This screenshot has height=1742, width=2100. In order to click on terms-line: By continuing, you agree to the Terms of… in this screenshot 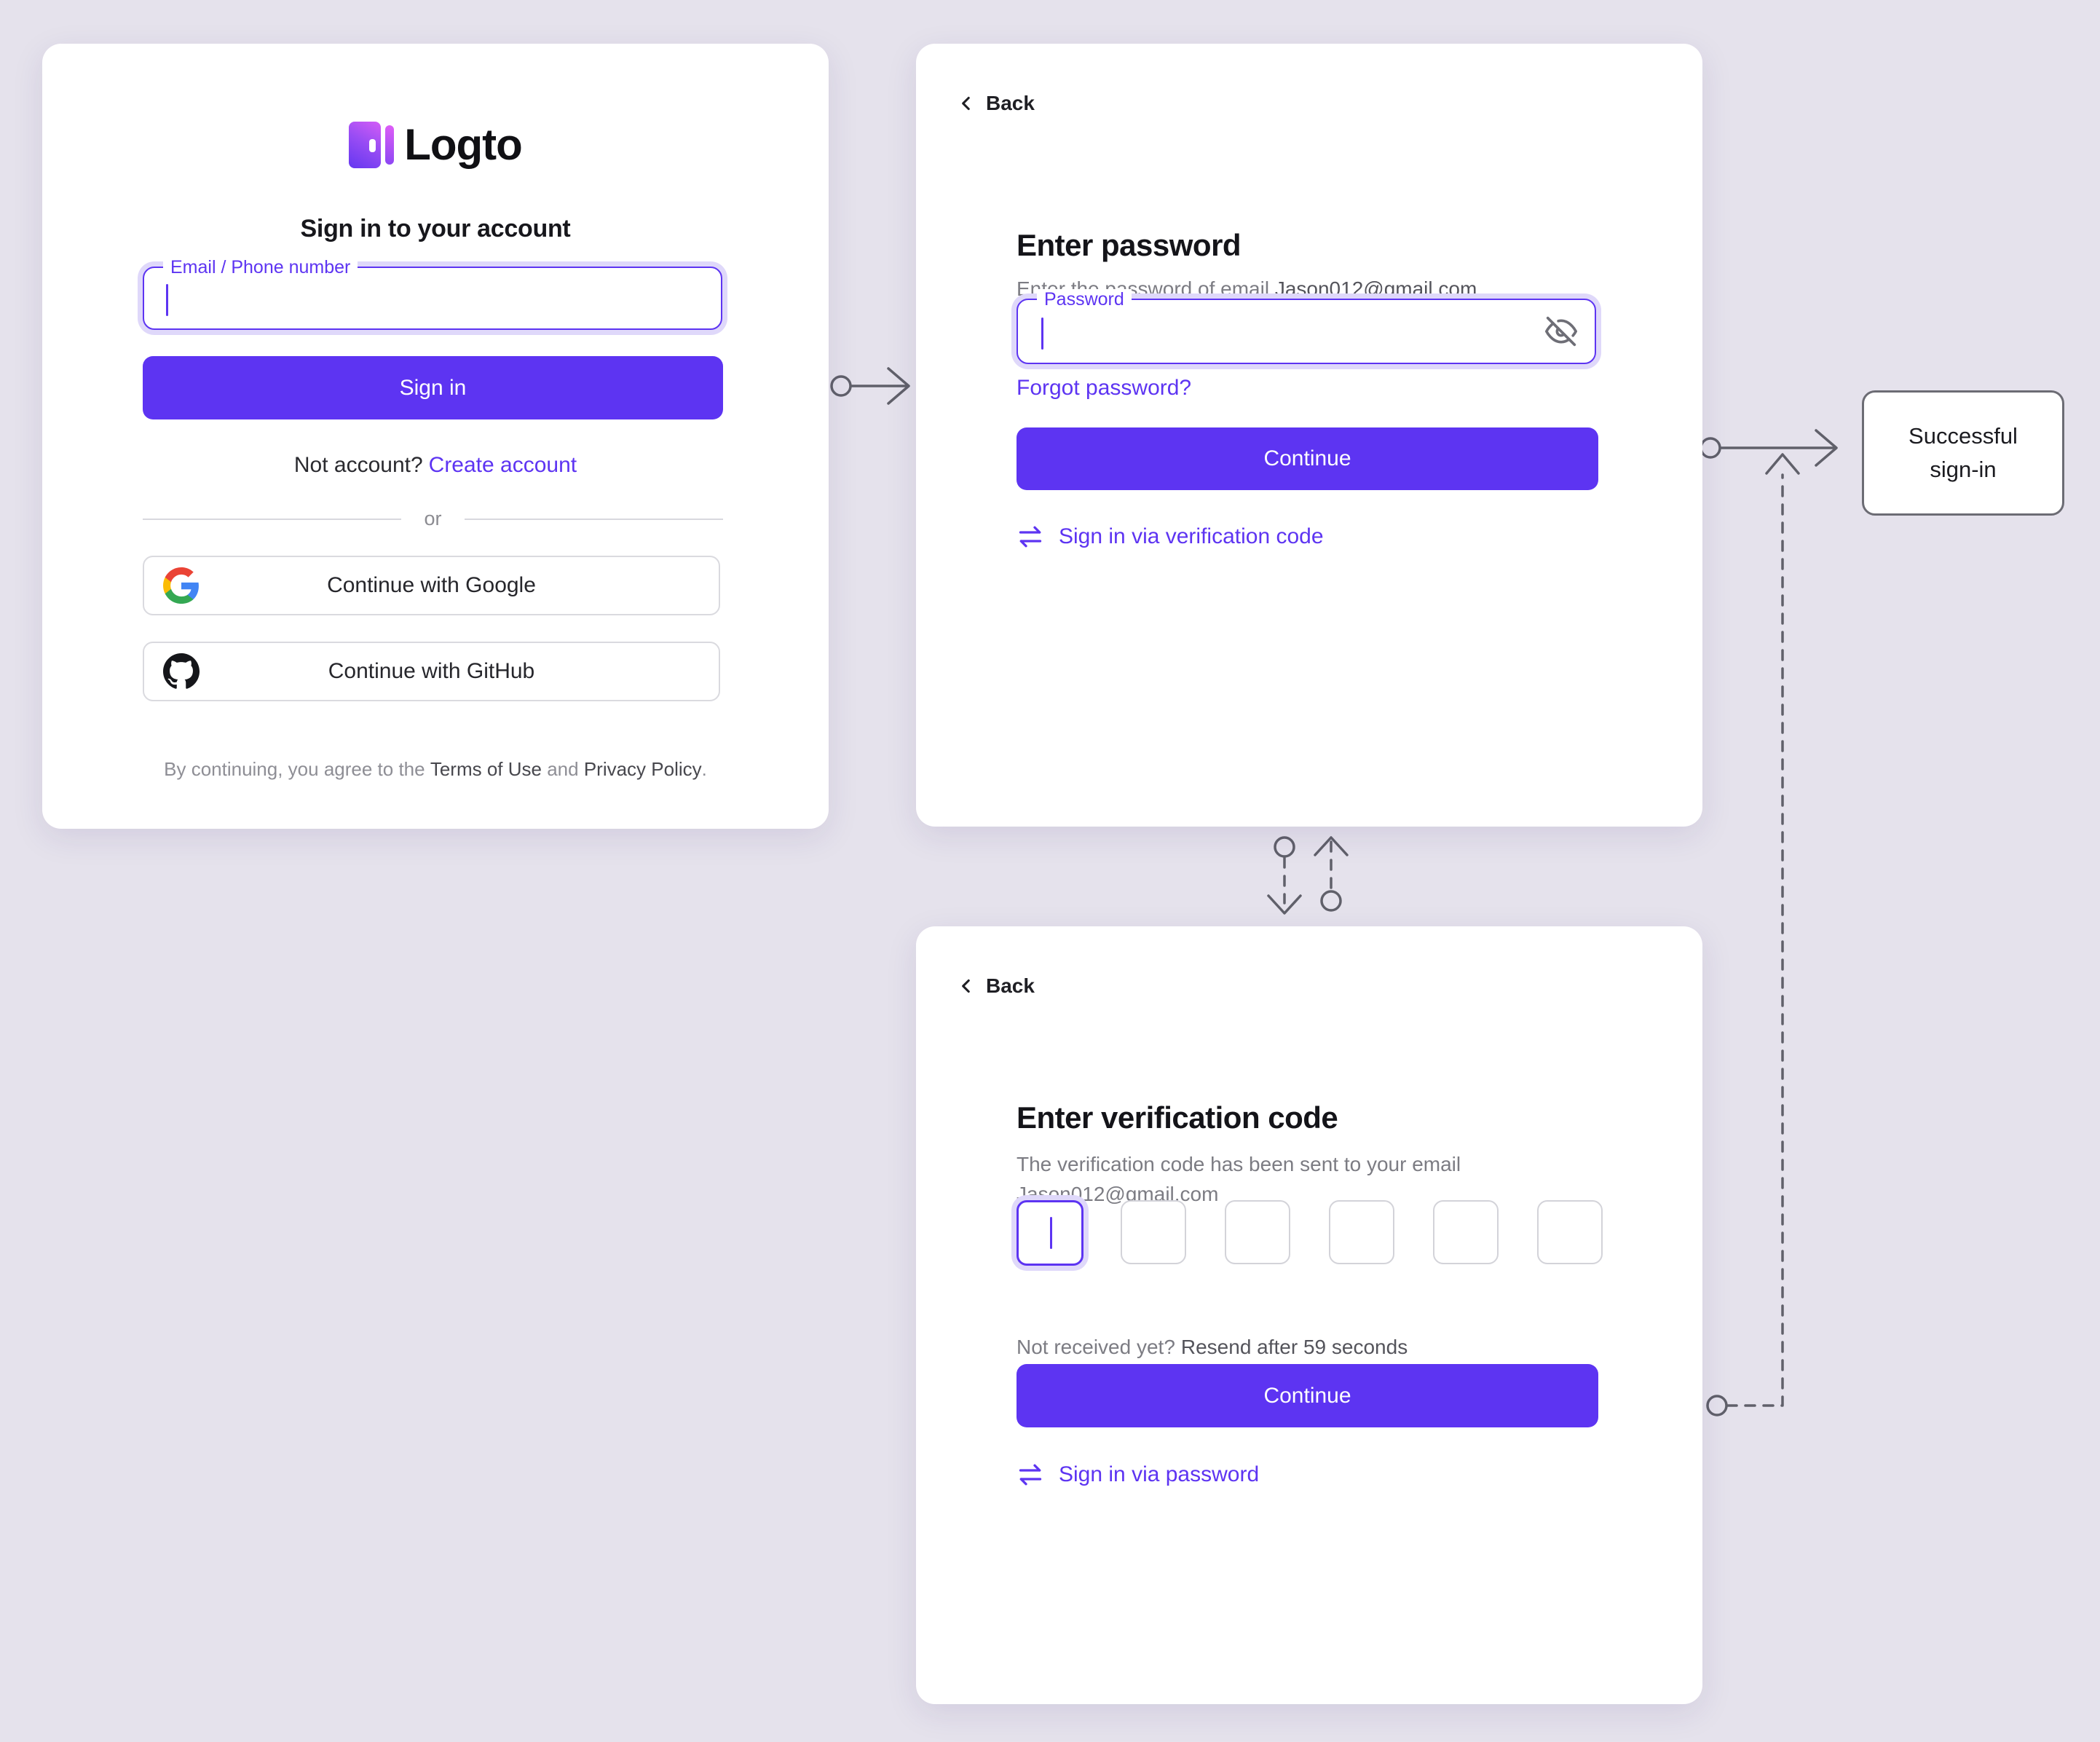, I will do `click(436, 769)`.